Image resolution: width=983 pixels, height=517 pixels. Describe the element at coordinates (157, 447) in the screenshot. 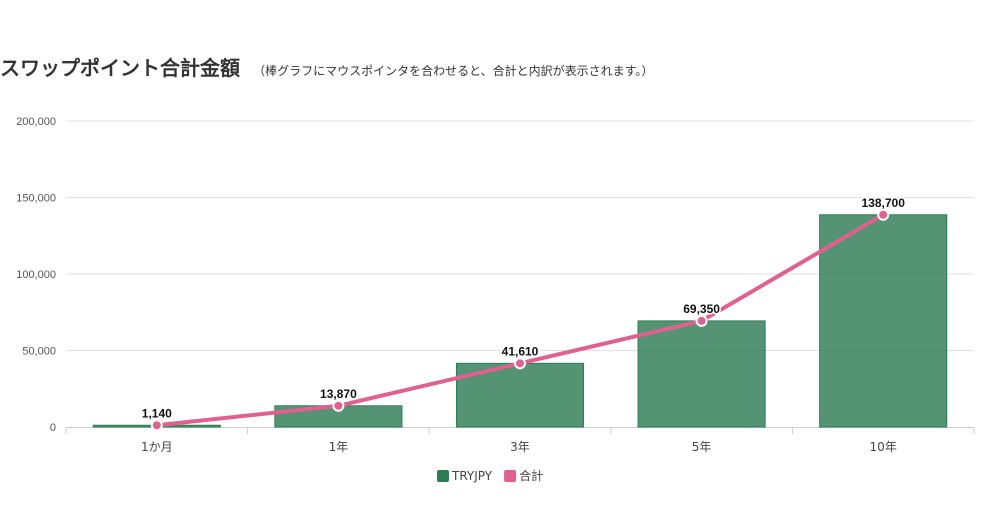

I see `x-tick-label: 1か月` at that location.